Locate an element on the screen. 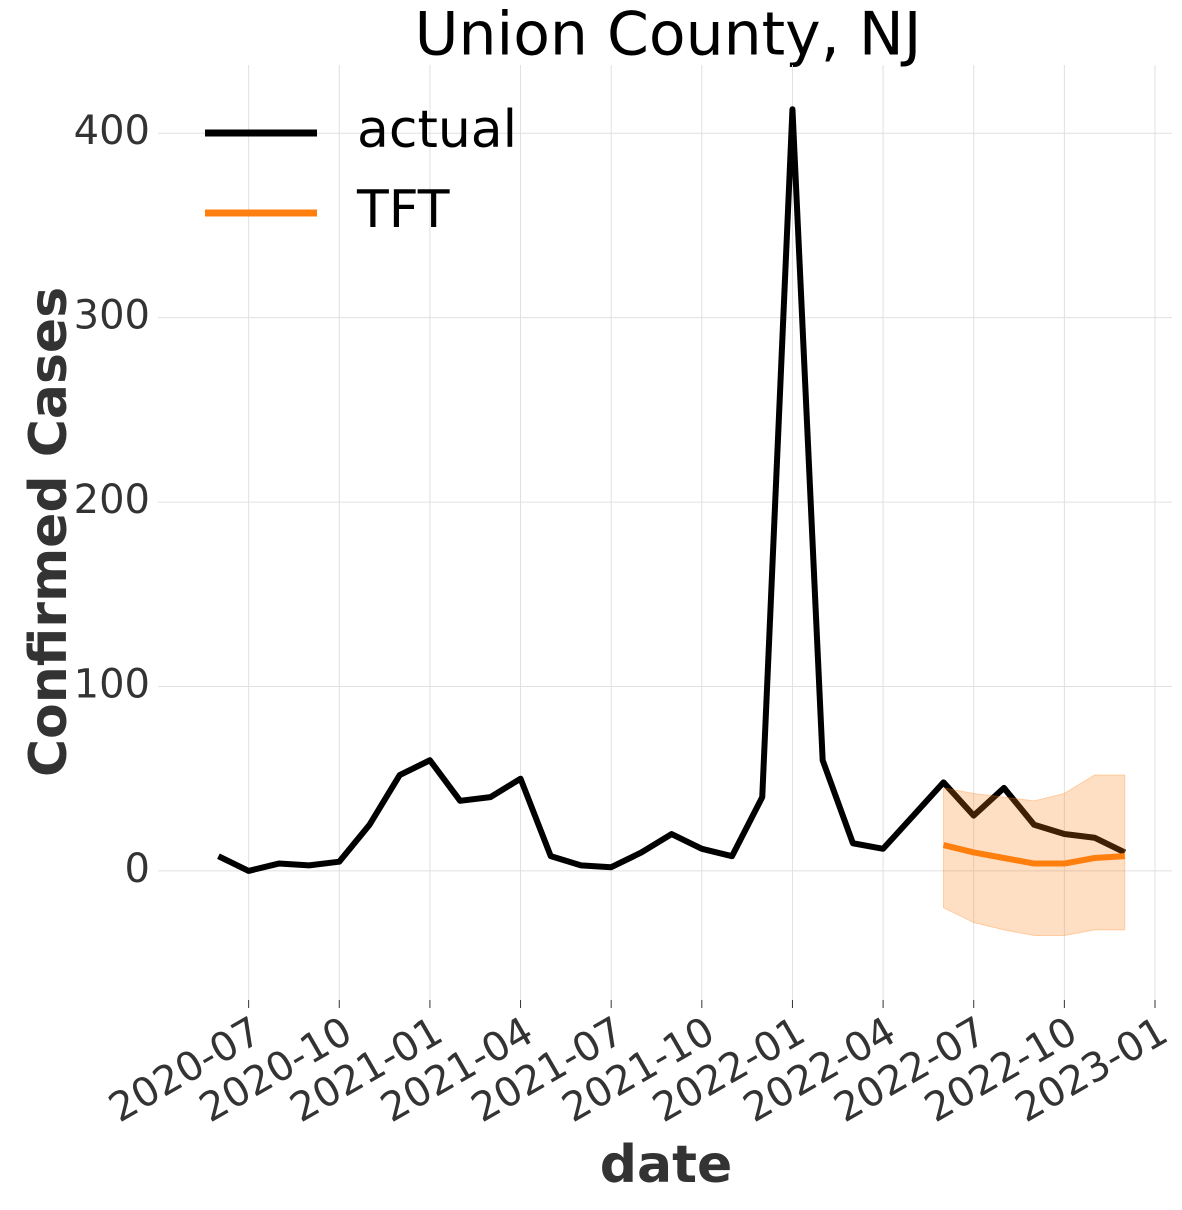 The width and height of the screenshot is (1182, 1210). y-axis-label: Confirmed Cases is located at coordinates (49, 532).